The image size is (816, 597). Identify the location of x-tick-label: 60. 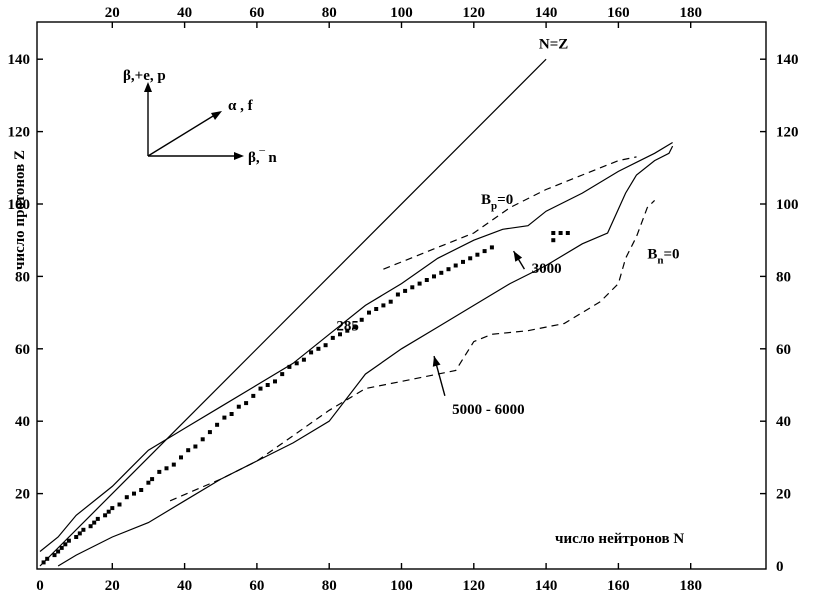
(256, 586).